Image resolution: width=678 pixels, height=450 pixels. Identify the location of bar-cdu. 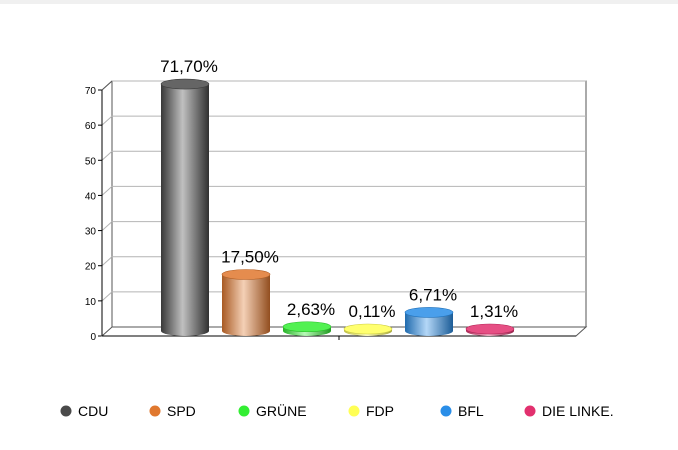
(185, 210).